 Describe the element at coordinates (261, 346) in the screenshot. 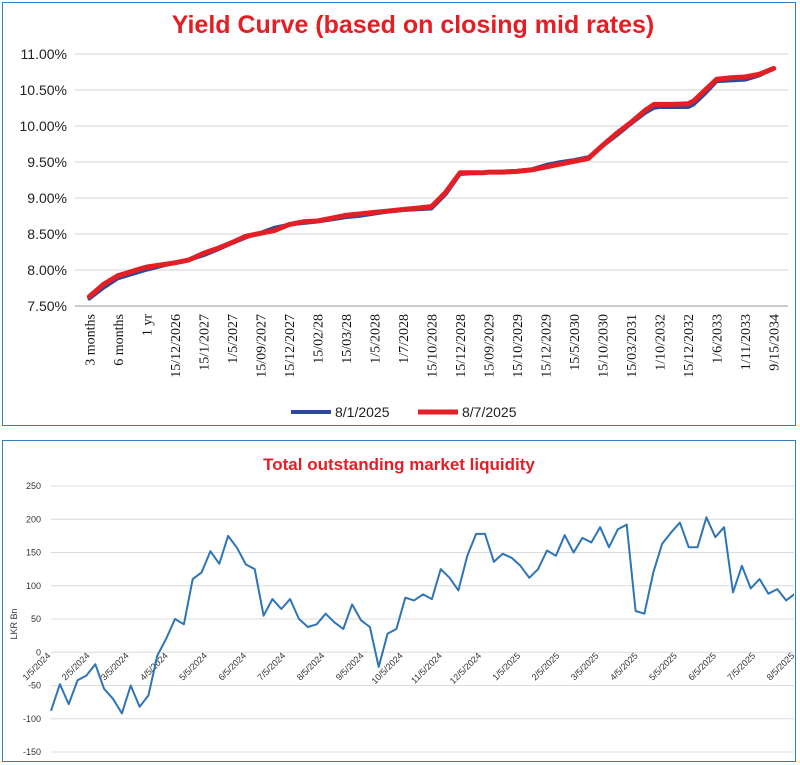

I see `x-tick-label: 15/09/2027` at that location.